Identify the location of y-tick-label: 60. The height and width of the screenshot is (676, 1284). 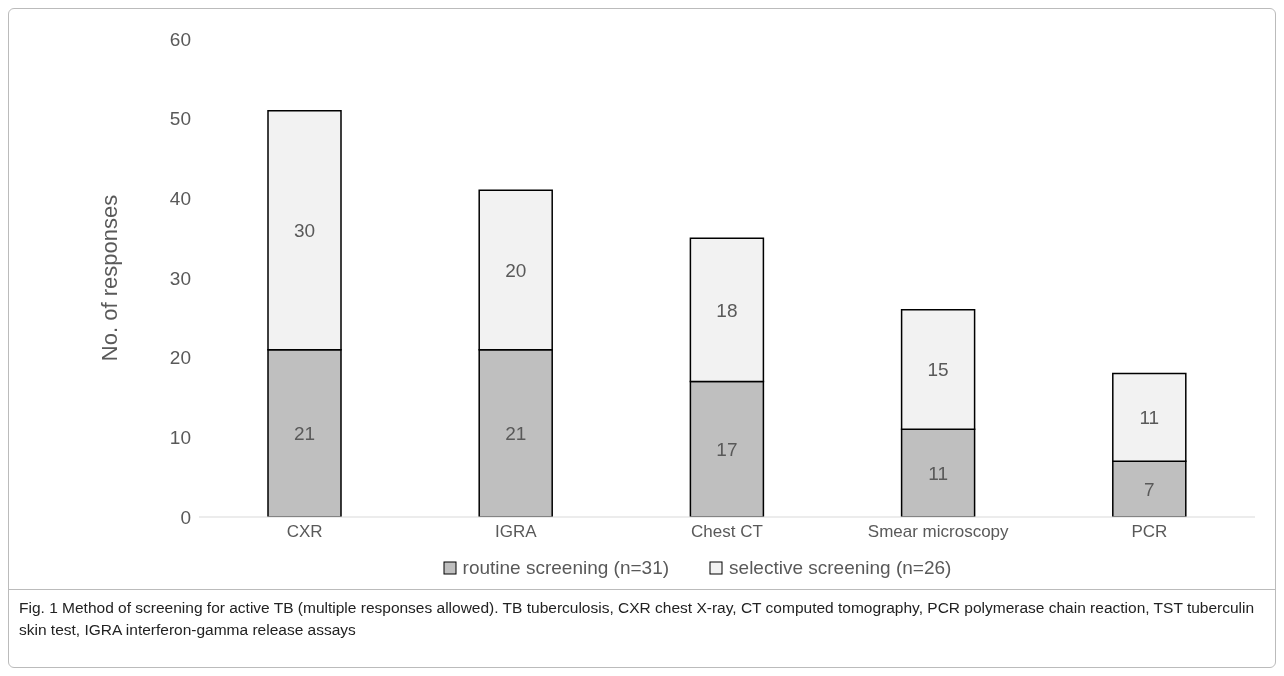
(180, 39).